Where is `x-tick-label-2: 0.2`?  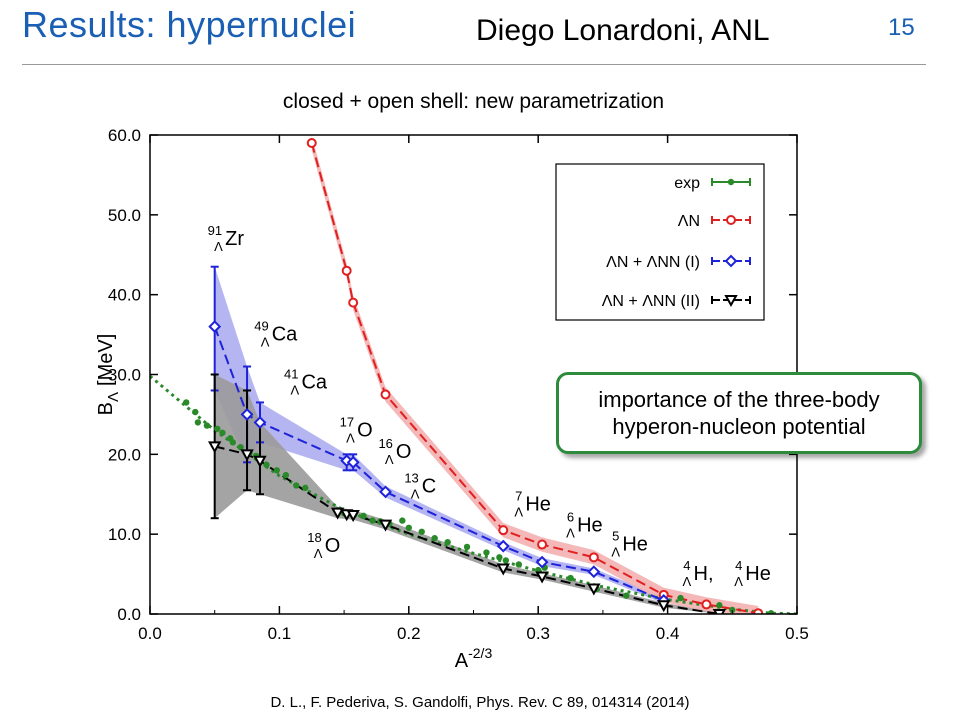 x-tick-label-2: 0.2 is located at coordinates (409, 633).